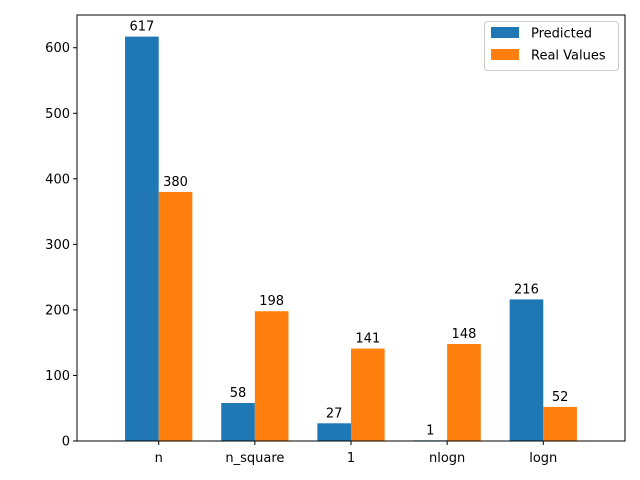 Image resolution: width=640 pixels, height=480 pixels. I want to click on bar-real-values-nlogn, so click(464, 392).